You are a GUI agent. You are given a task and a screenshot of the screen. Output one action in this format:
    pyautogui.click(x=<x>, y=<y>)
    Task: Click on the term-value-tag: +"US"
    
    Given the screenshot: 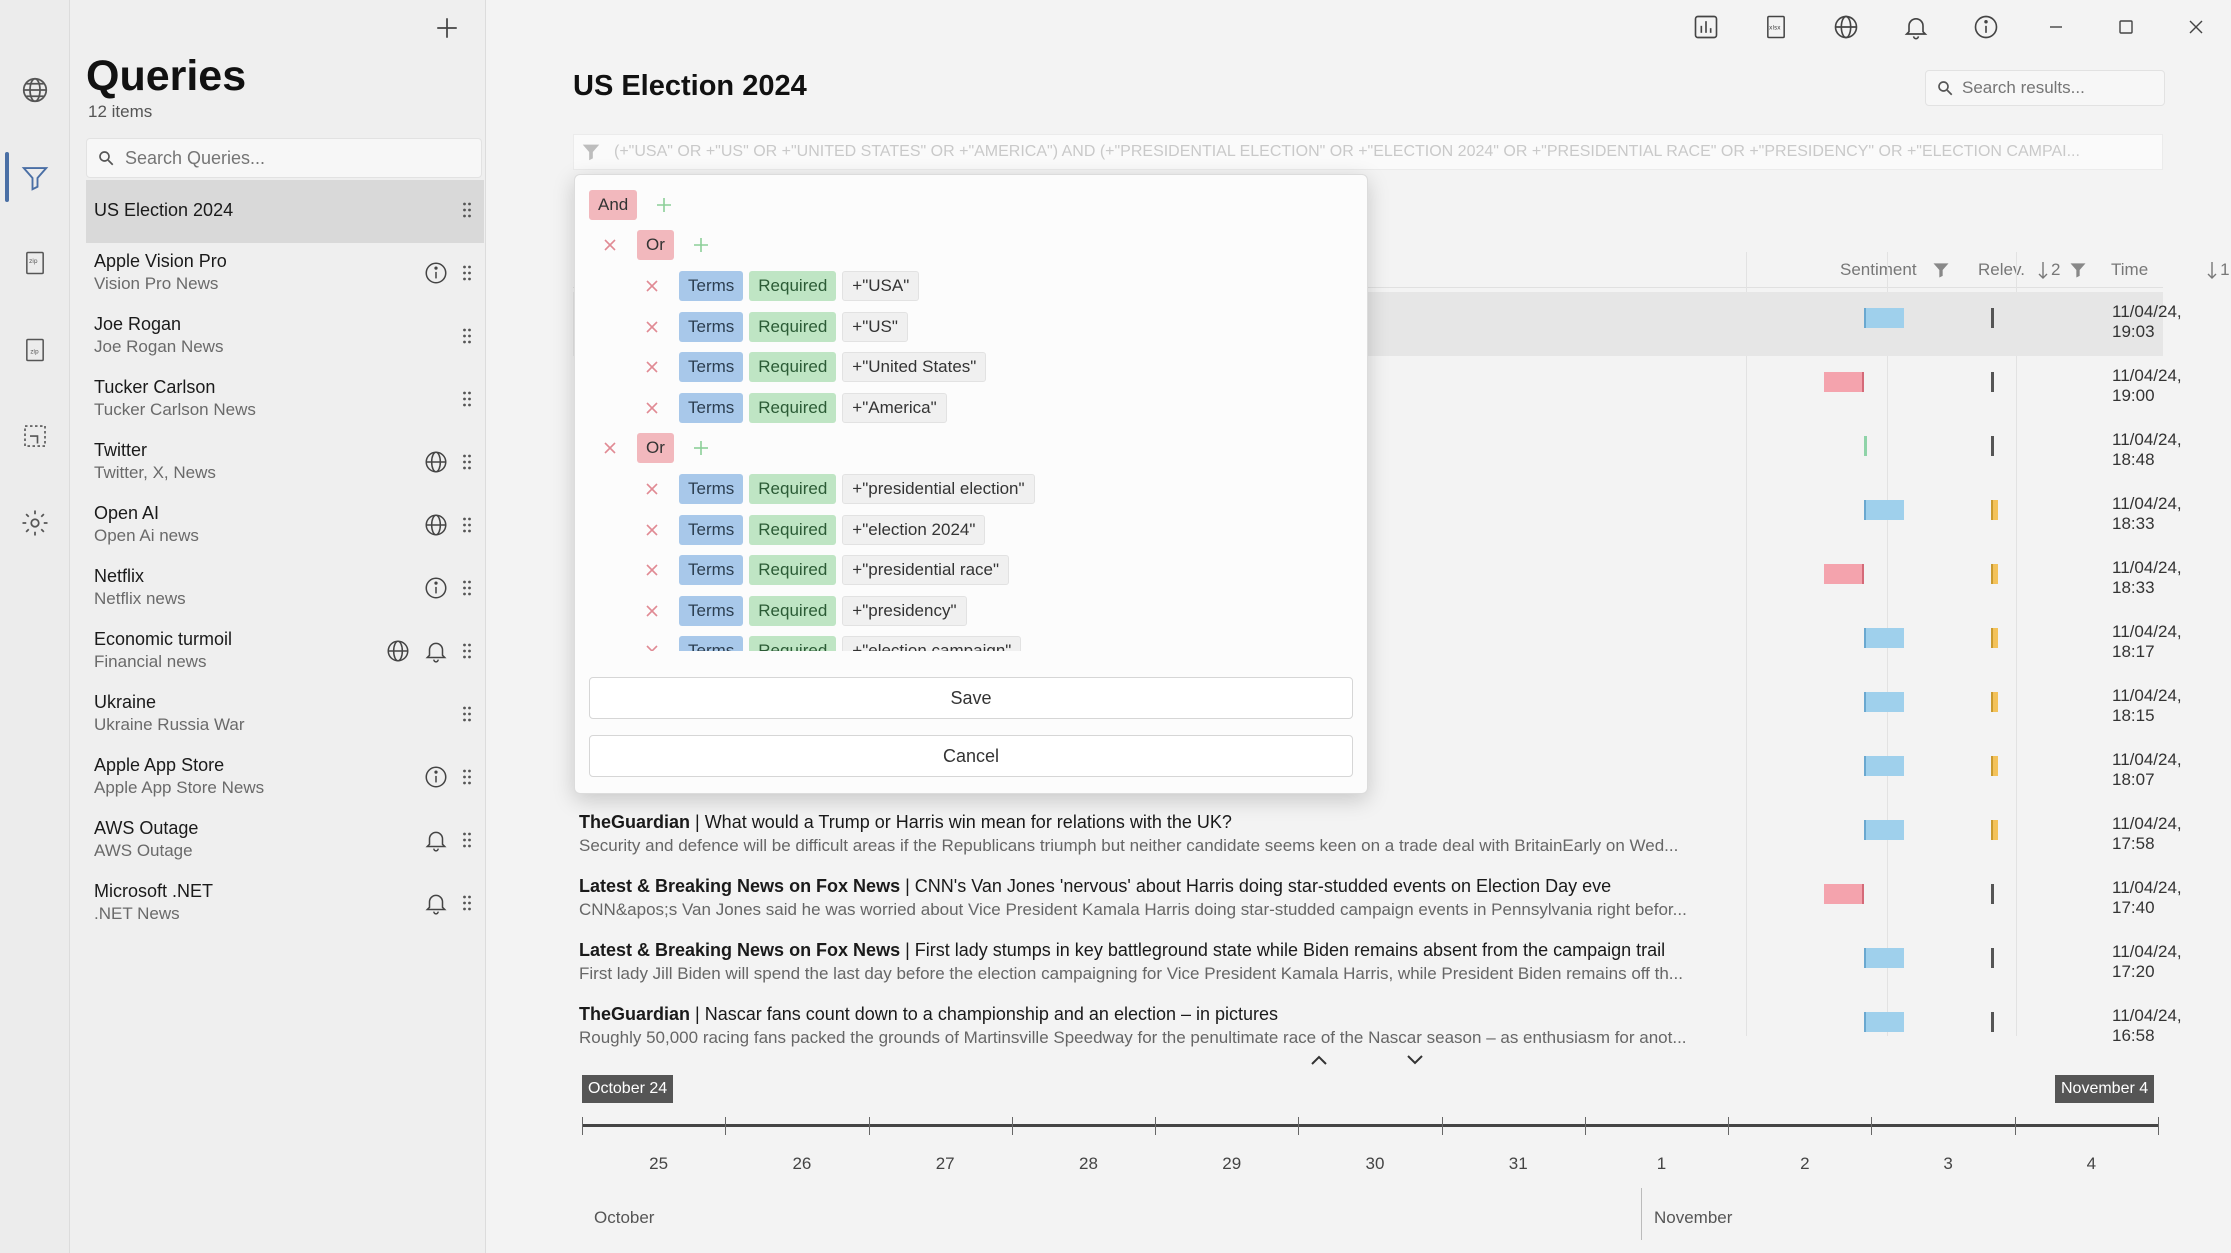 What is the action you would take?
    pyautogui.click(x=875, y=326)
    